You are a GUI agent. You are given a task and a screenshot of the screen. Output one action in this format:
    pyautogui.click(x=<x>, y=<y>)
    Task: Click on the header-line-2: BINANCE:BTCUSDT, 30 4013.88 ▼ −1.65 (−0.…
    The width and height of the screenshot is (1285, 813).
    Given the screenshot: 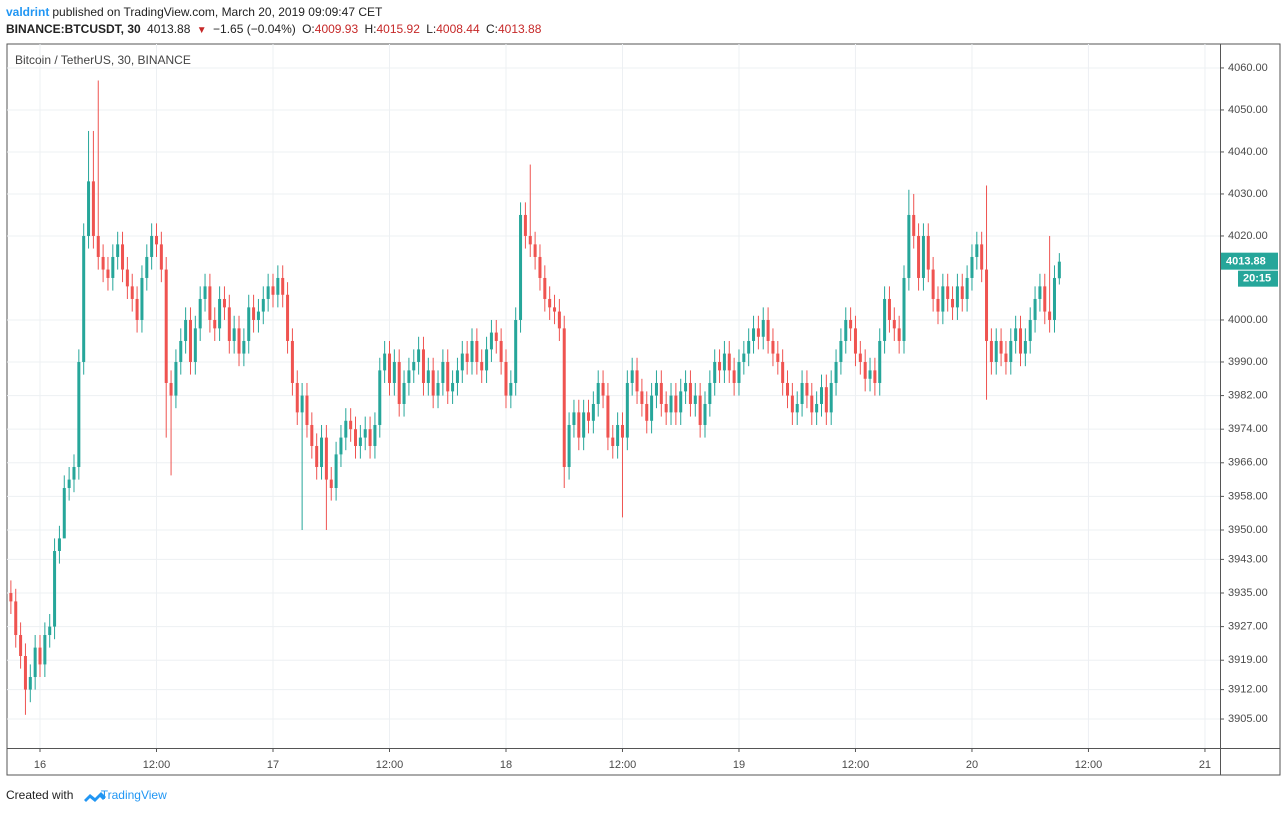 What is the action you would take?
    pyautogui.click(x=275, y=29)
    